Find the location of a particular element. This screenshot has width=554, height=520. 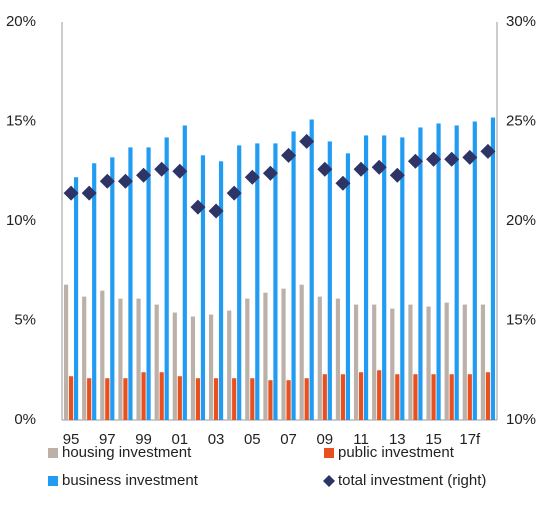

x-tick-label: 05 is located at coordinates (252, 439).